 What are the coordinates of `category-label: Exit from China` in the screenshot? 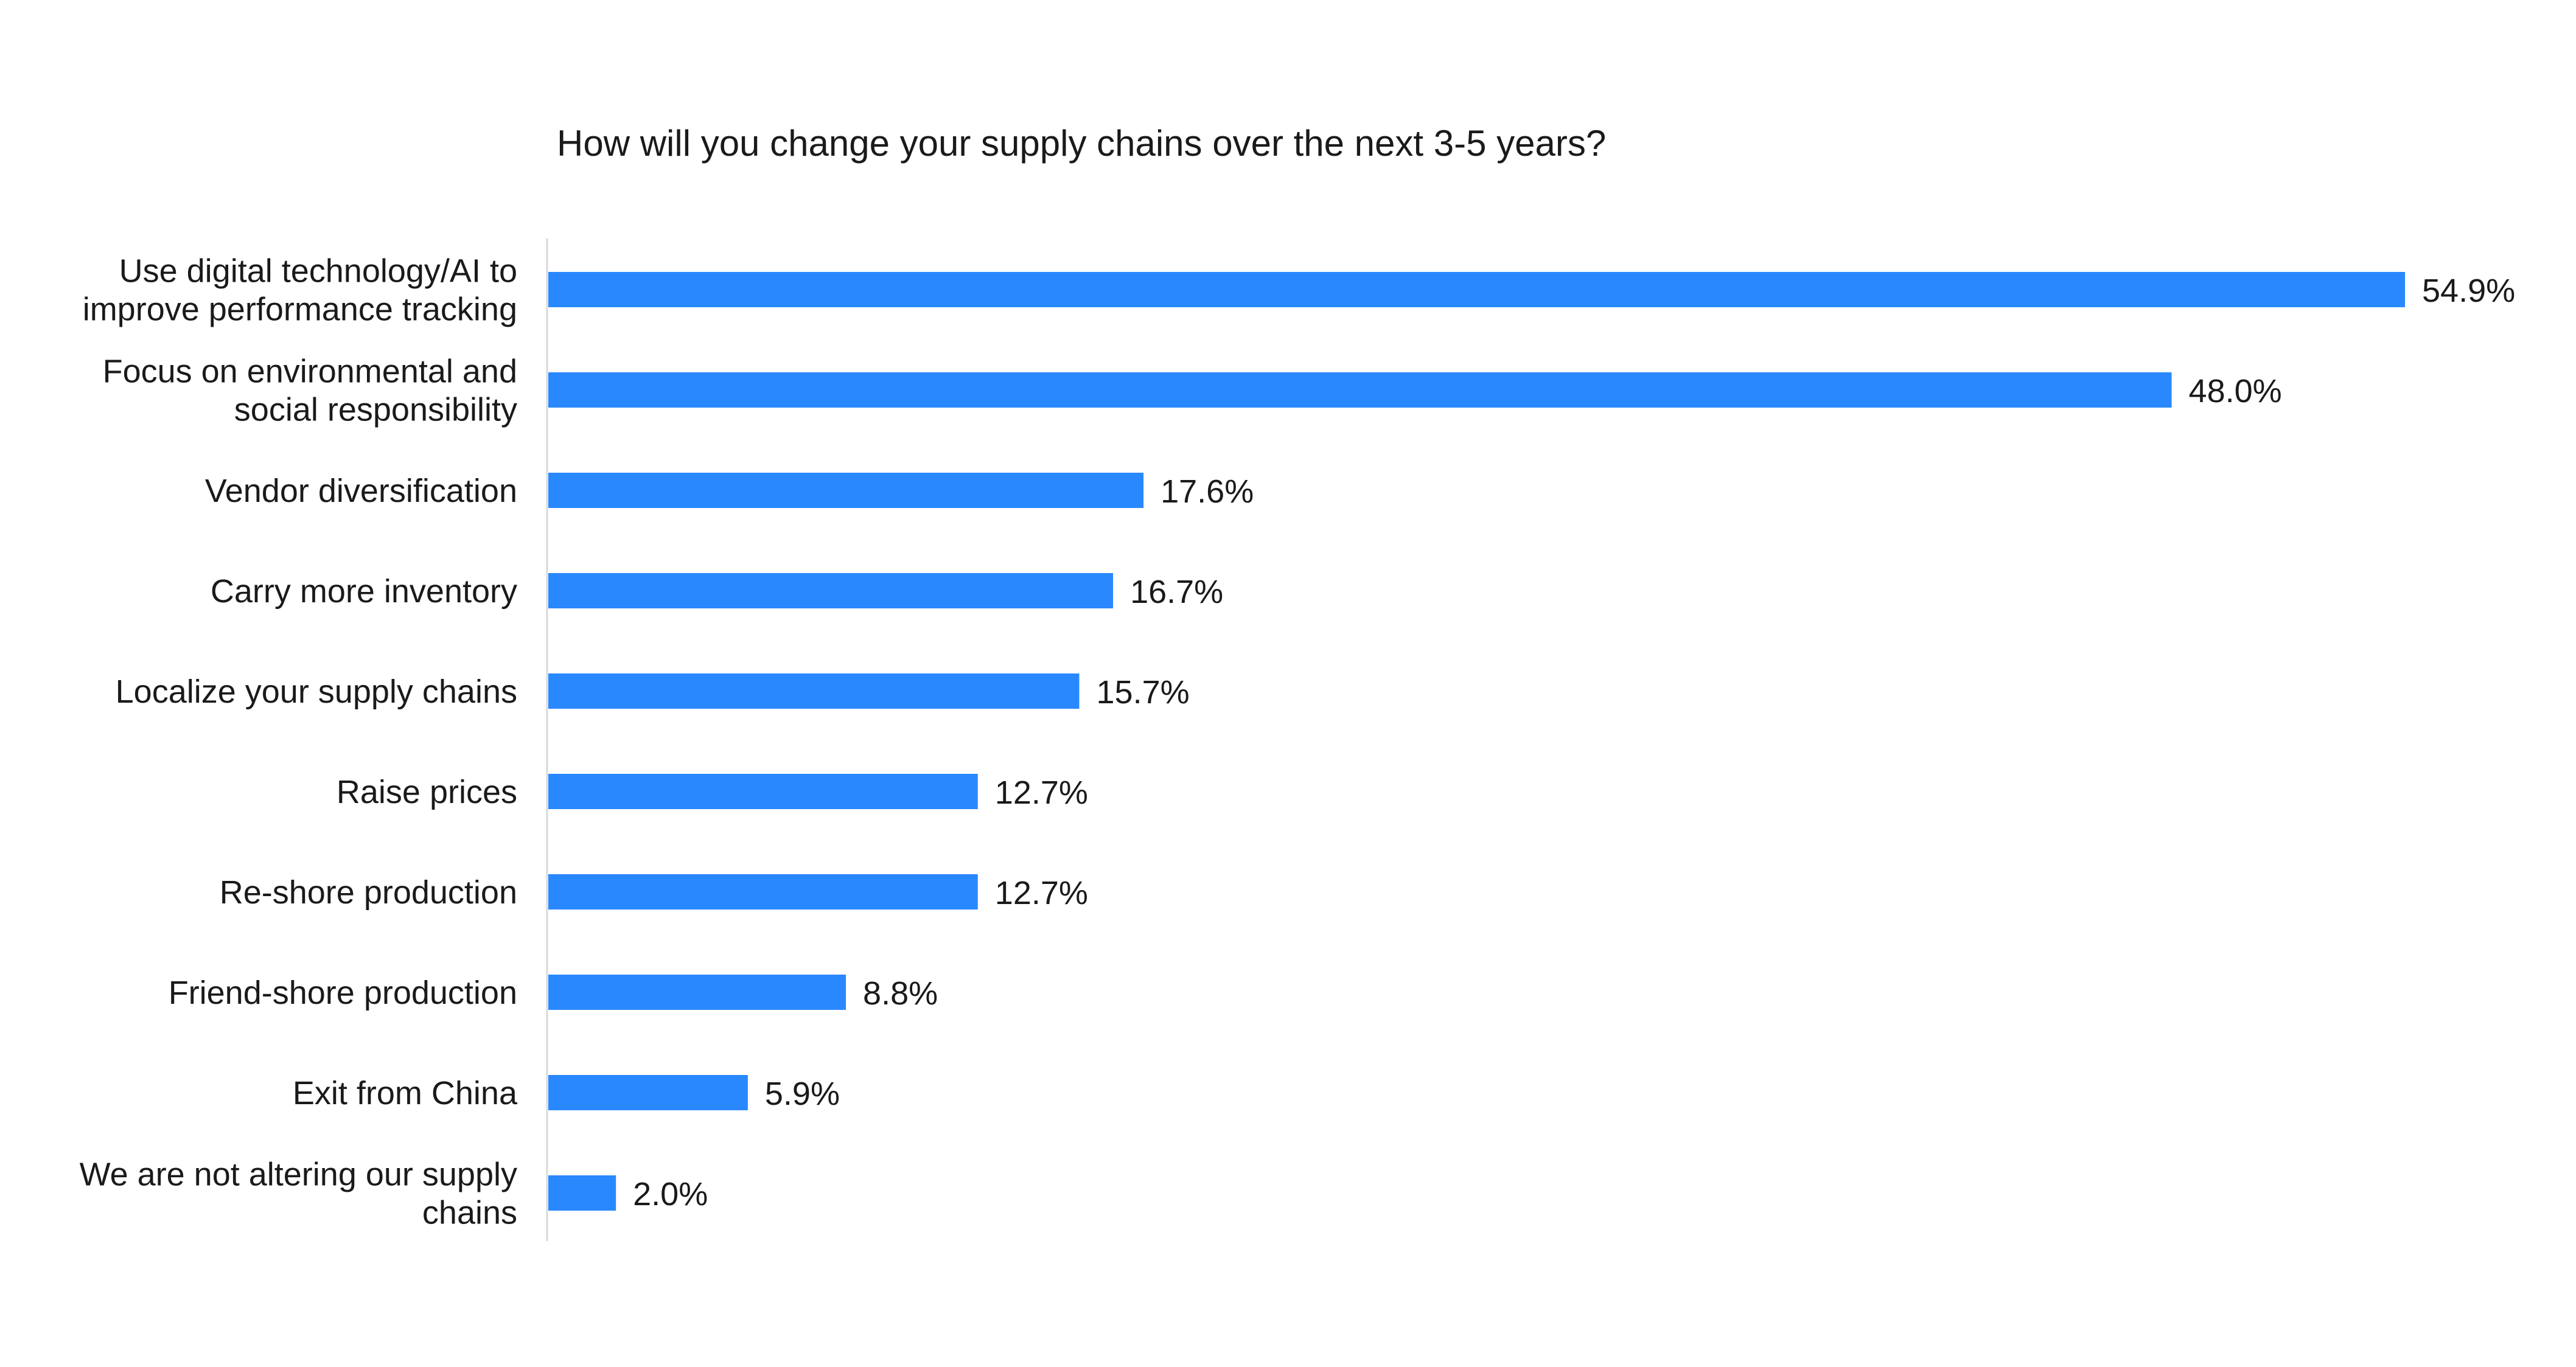 It's located at (405, 1093).